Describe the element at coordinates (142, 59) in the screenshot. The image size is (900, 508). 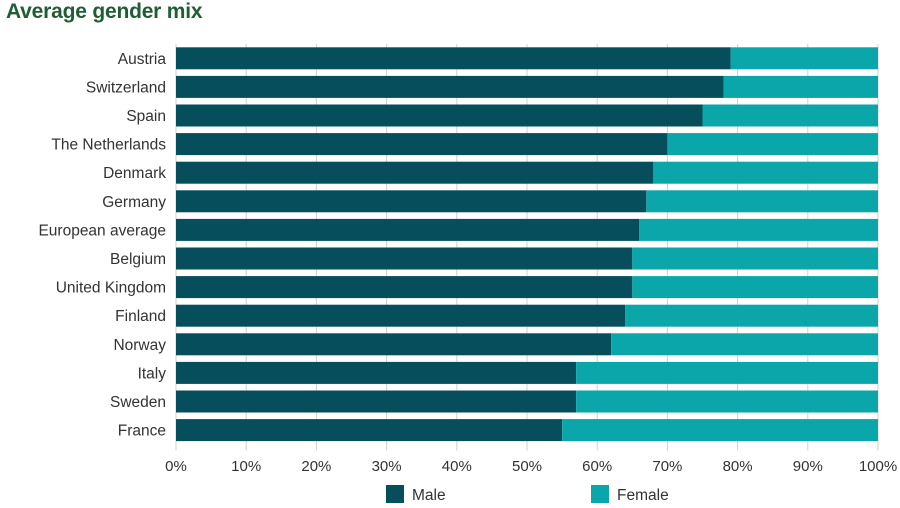
I see `category-label: Austria` at that location.